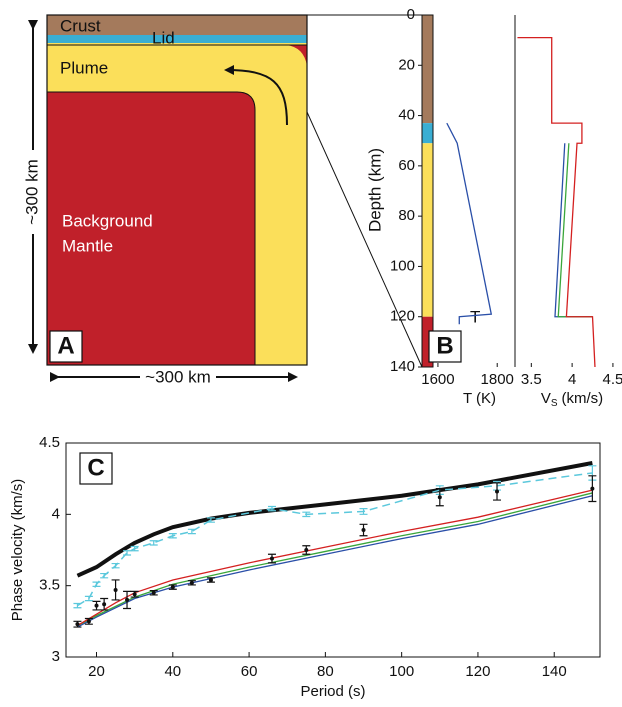  What do you see at coordinates (107, 220) in the screenshot?
I see `mantle-label: Background` at bounding box center [107, 220].